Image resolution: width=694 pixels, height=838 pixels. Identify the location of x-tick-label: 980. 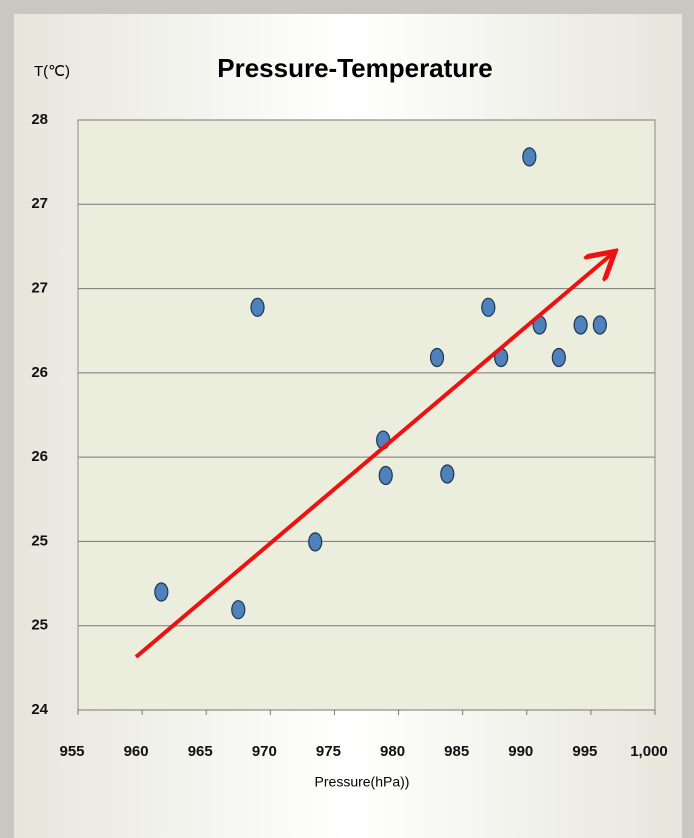
(392, 751).